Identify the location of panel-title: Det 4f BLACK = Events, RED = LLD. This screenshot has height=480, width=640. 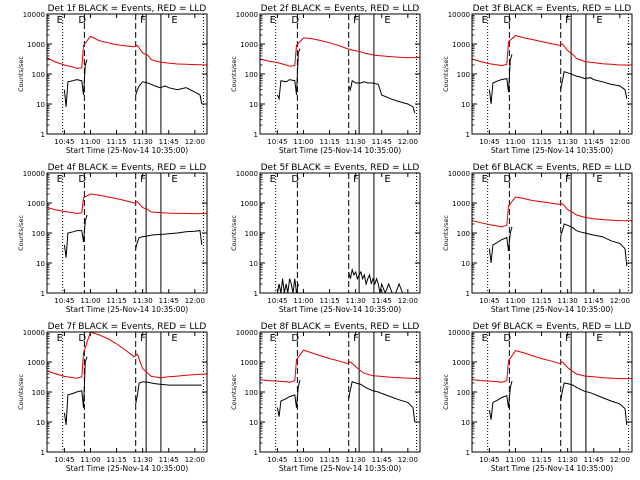
(127, 168).